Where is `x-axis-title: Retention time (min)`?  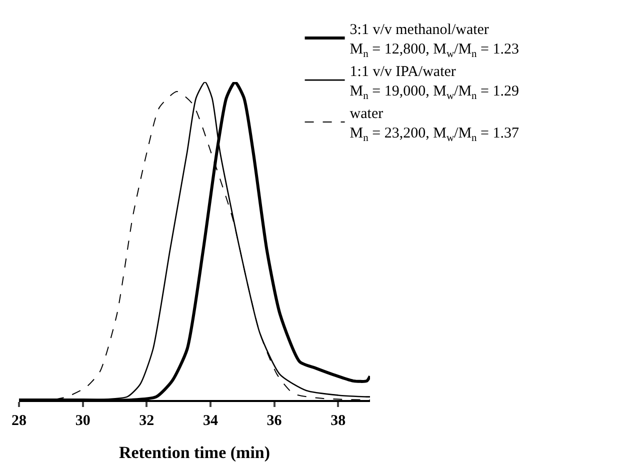 x-axis-title: Retention time (min) is located at coordinates (194, 452).